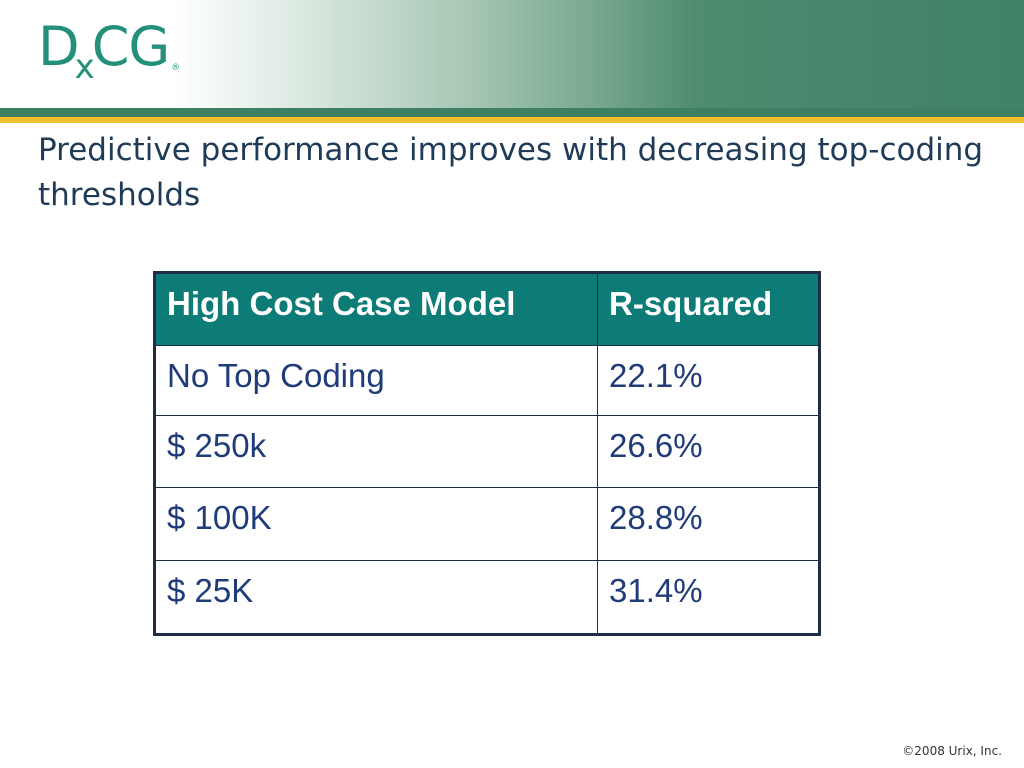 The width and height of the screenshot is (1024, 768). Describe the element at coordinates (131, 46) in the screenshot. I see `logo-letters-cg: CG` at that location.